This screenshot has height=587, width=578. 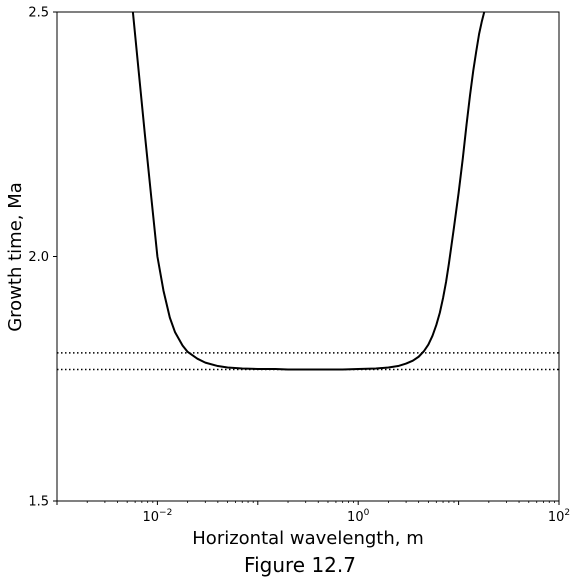 What do you see at coordinates (308, 361) in the screenshot?
I see `reference-lines` at bounding box center [308, 361].